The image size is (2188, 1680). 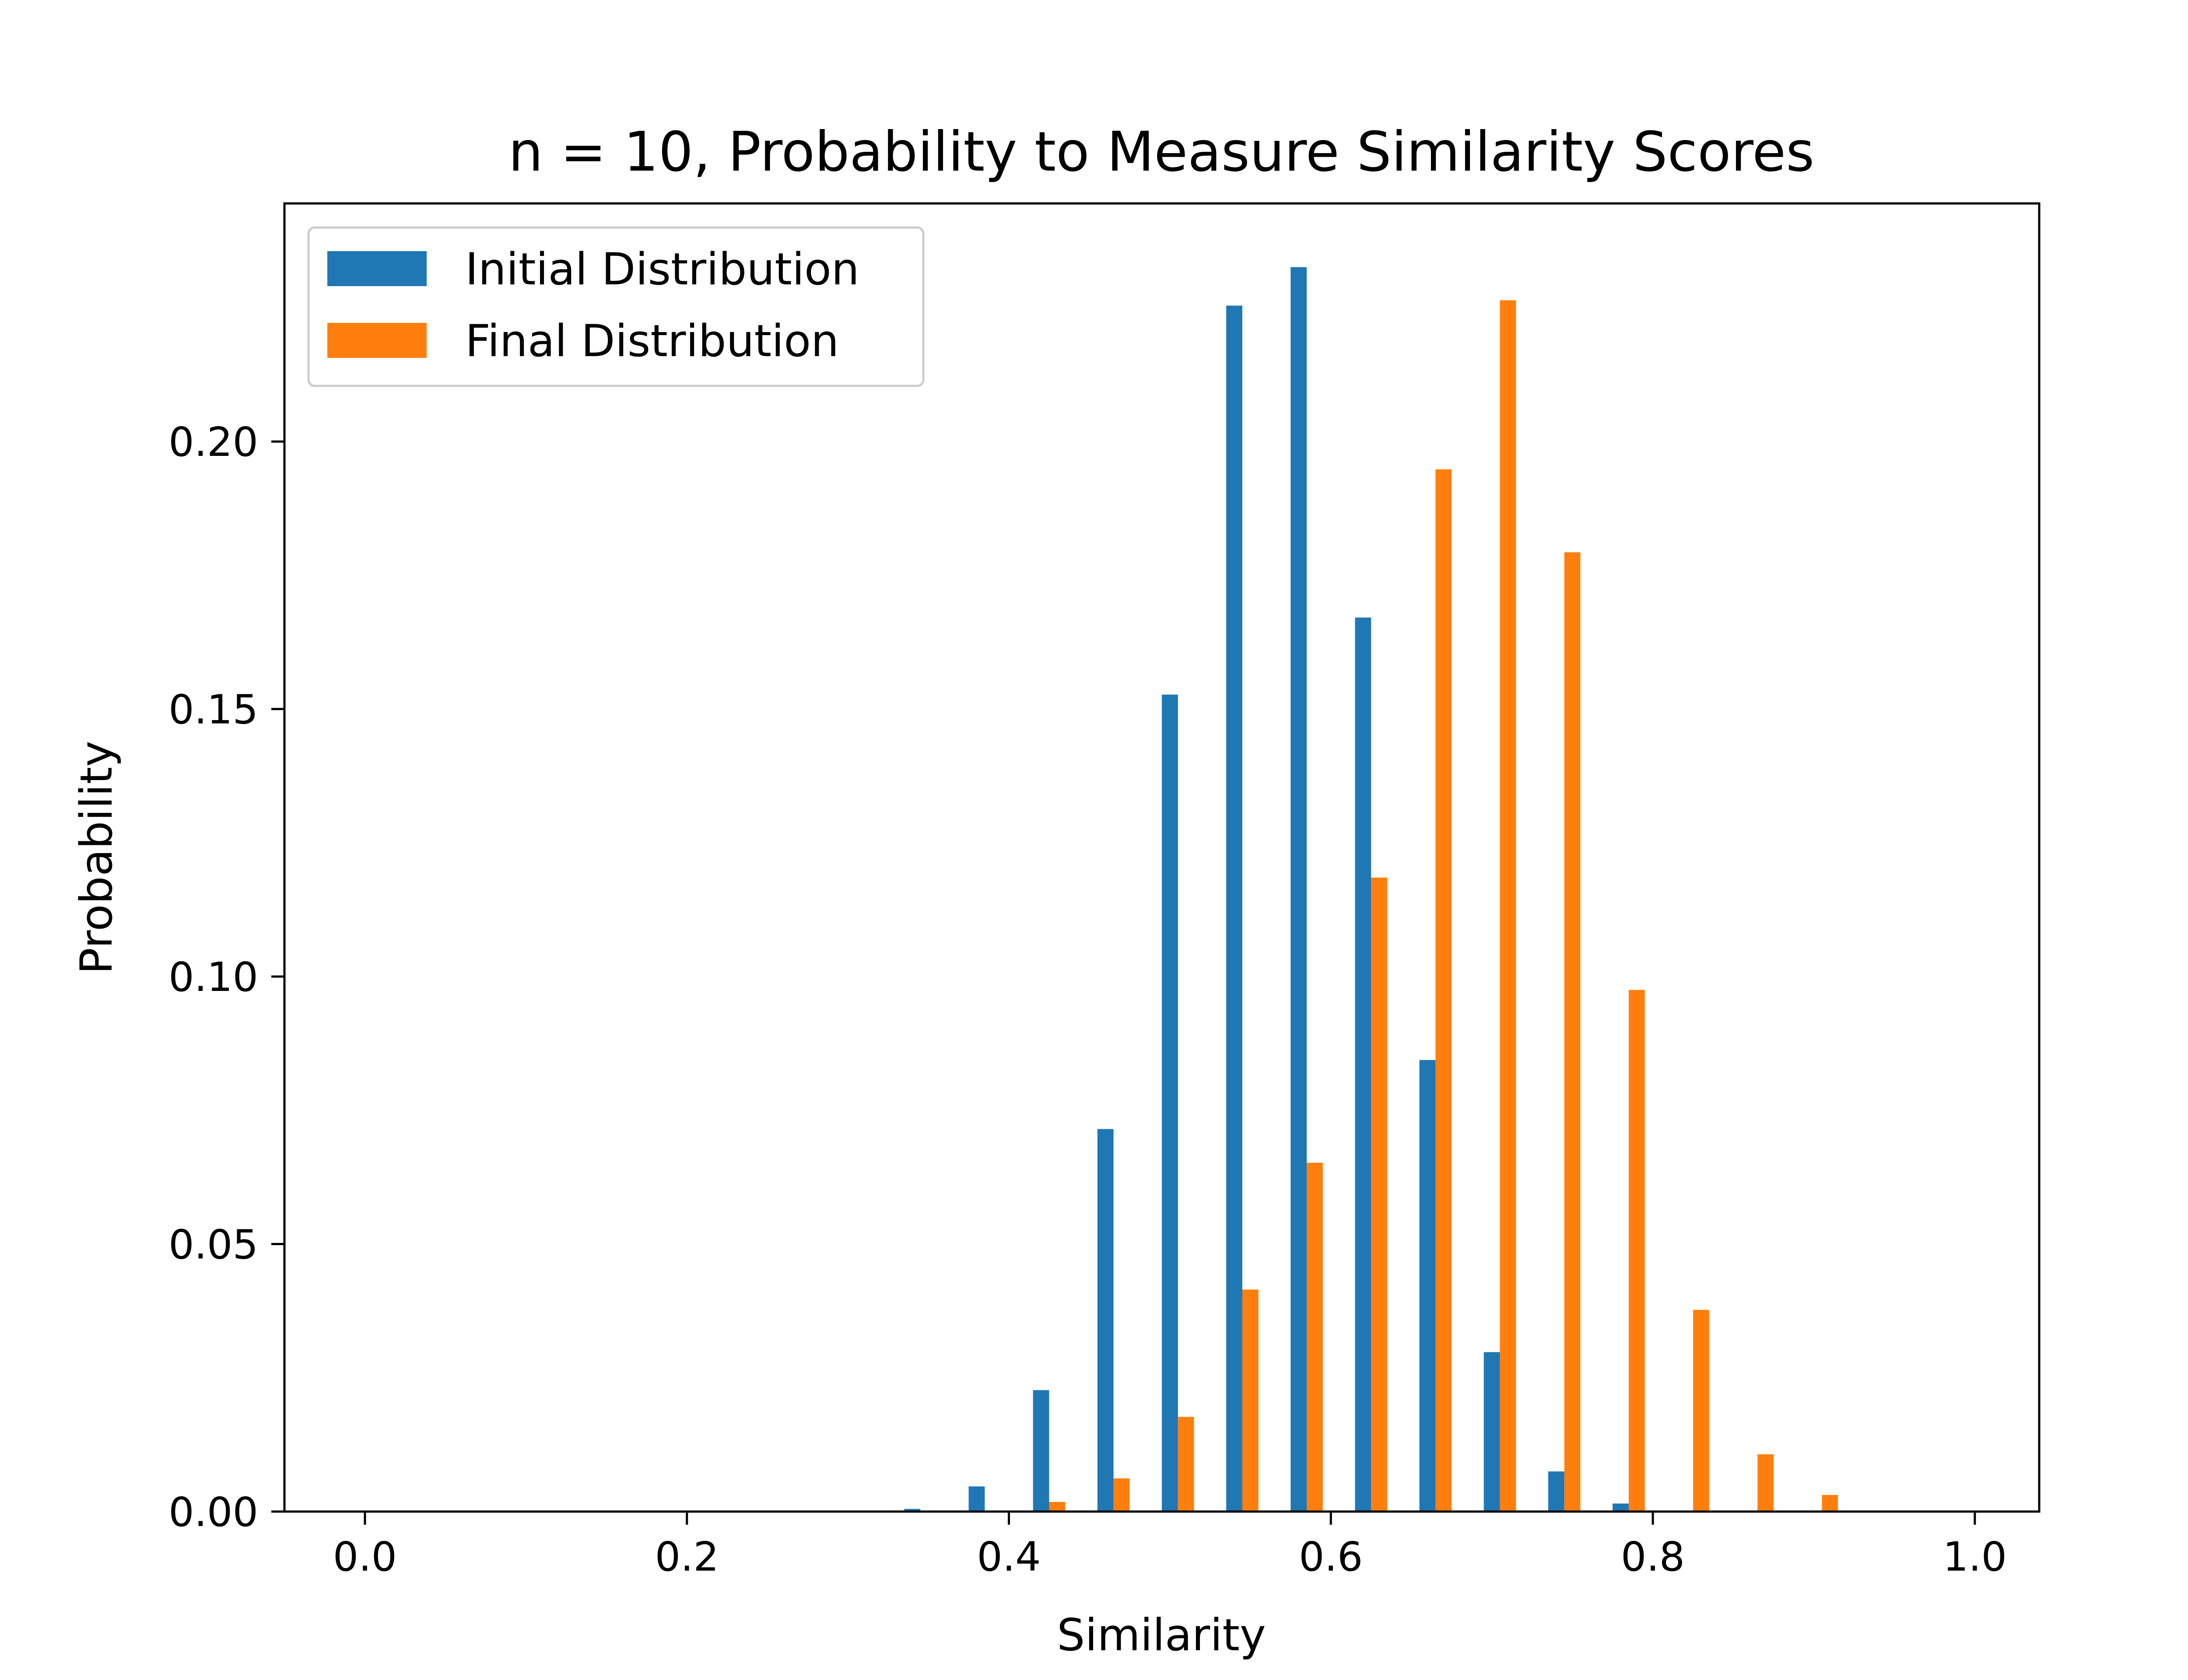 What do you see at coordinates (213, 709) in the screenshot?
I see `y-tick-label: 0.15` at bounding box center [213, 709].